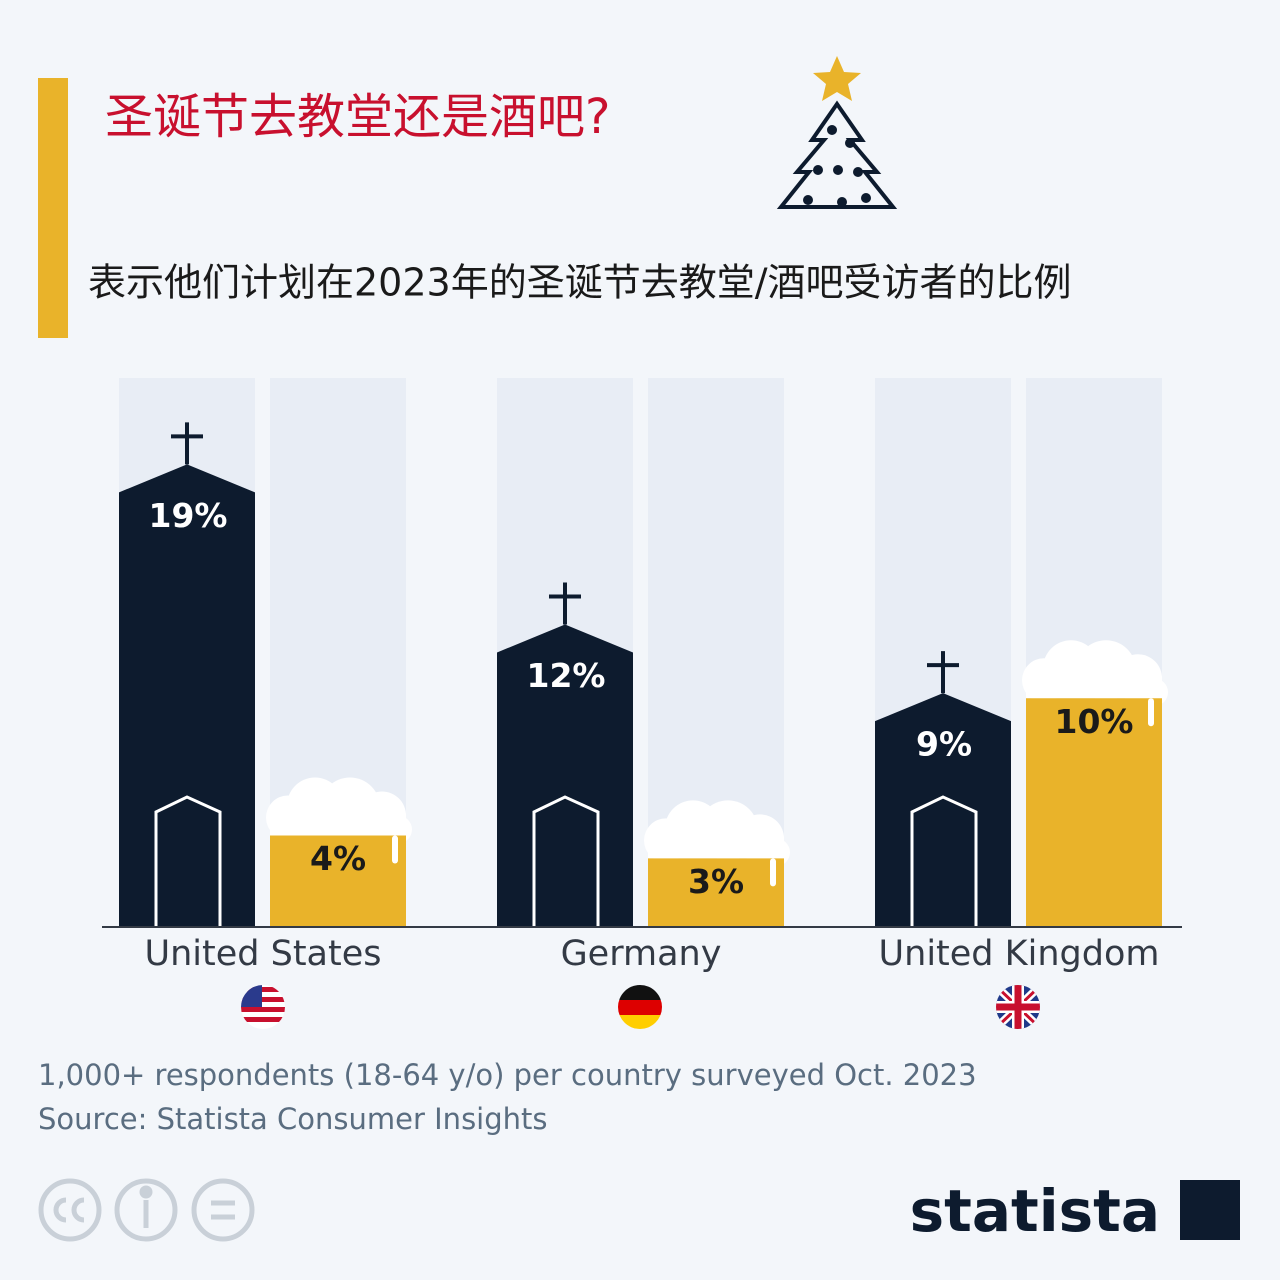 This screenshot has height=1280, width=1280. Describe the element at coordinates (640, 1007) in the screenshot. I see `flags` at that location.